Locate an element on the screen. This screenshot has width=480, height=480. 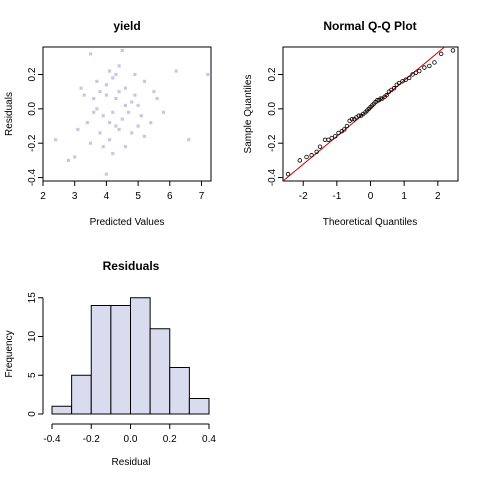
y-tick-label: 0 is located at coordinates (32, 414).